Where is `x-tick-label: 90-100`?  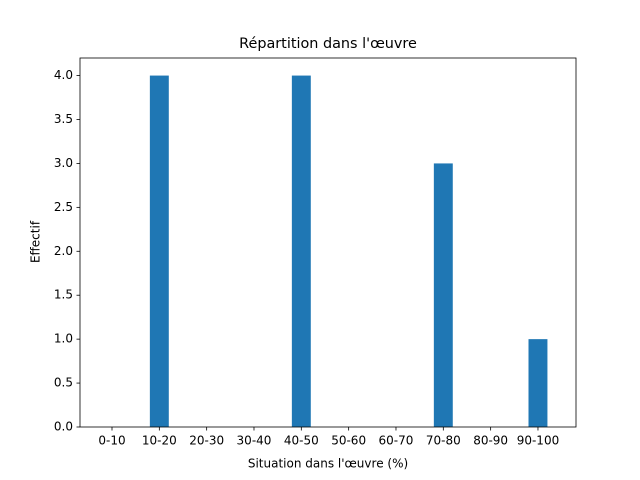
x-tick-label: 90-100 is located at coordinates (538, 441).